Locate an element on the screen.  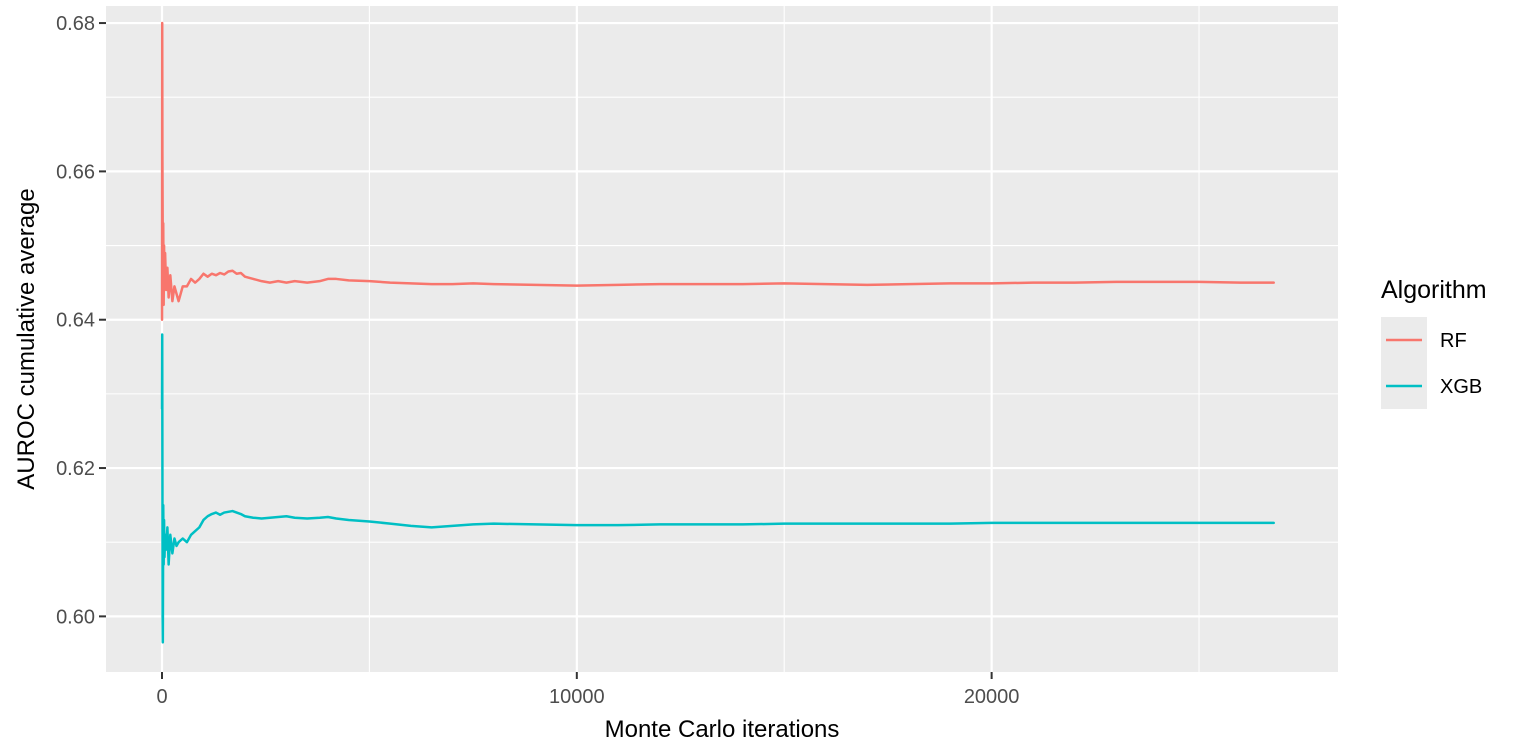
legend-label-xgb: XGB is located at coordinates (1461, 387).